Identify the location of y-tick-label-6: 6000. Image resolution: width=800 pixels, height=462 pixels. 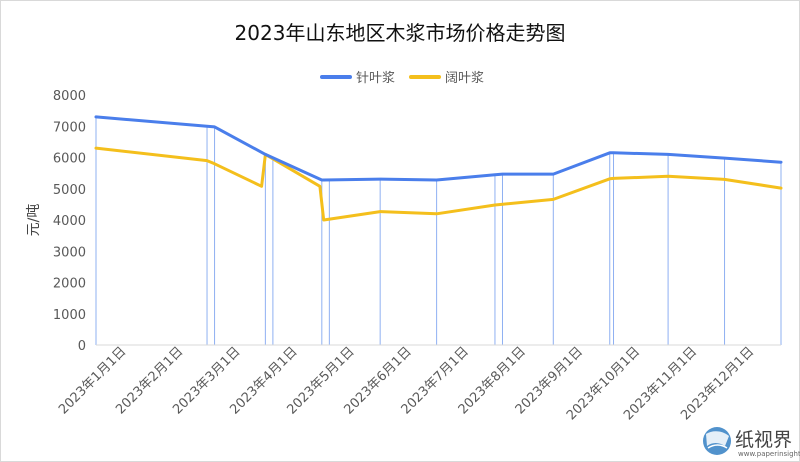
(69, 159).